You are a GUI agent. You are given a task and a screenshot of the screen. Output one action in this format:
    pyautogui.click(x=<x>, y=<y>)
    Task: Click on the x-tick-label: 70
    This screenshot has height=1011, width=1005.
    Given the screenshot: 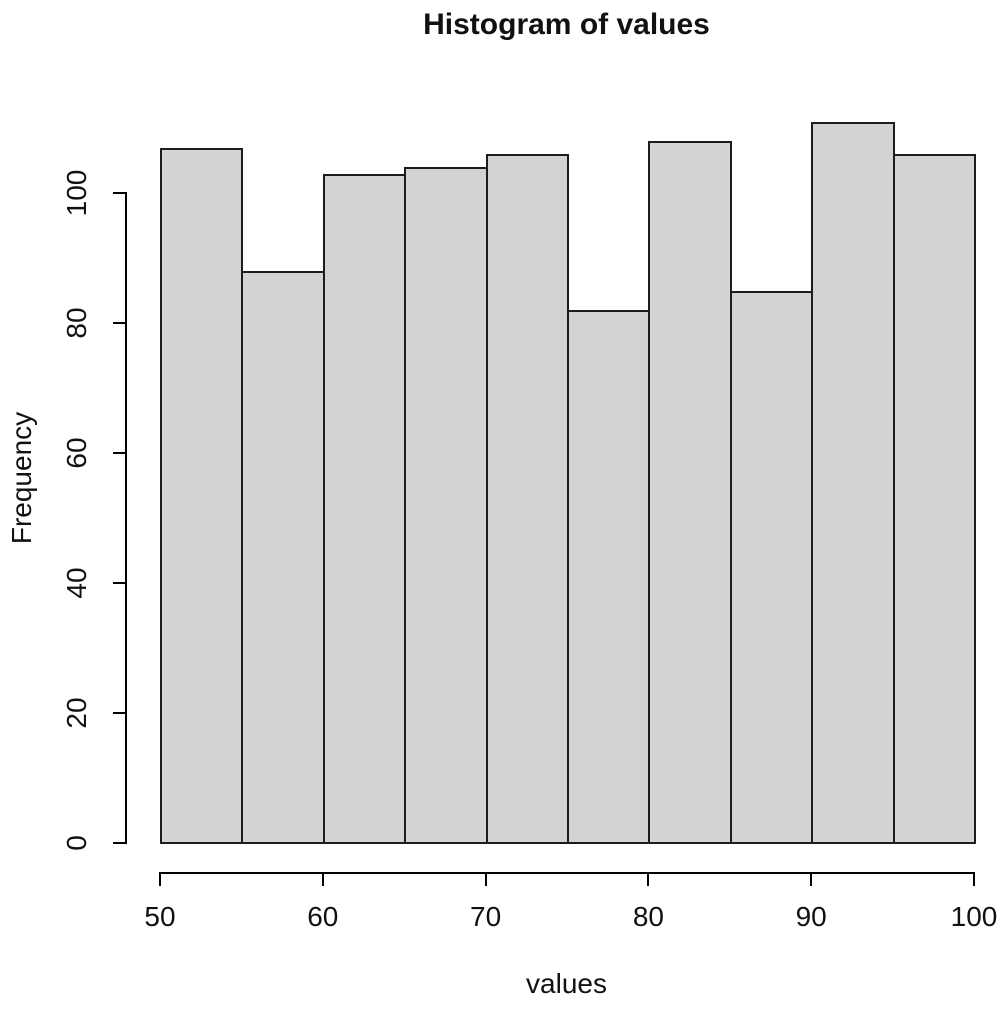 What is the action you would take?
    pyautogui.click(x=486, y=916)
    